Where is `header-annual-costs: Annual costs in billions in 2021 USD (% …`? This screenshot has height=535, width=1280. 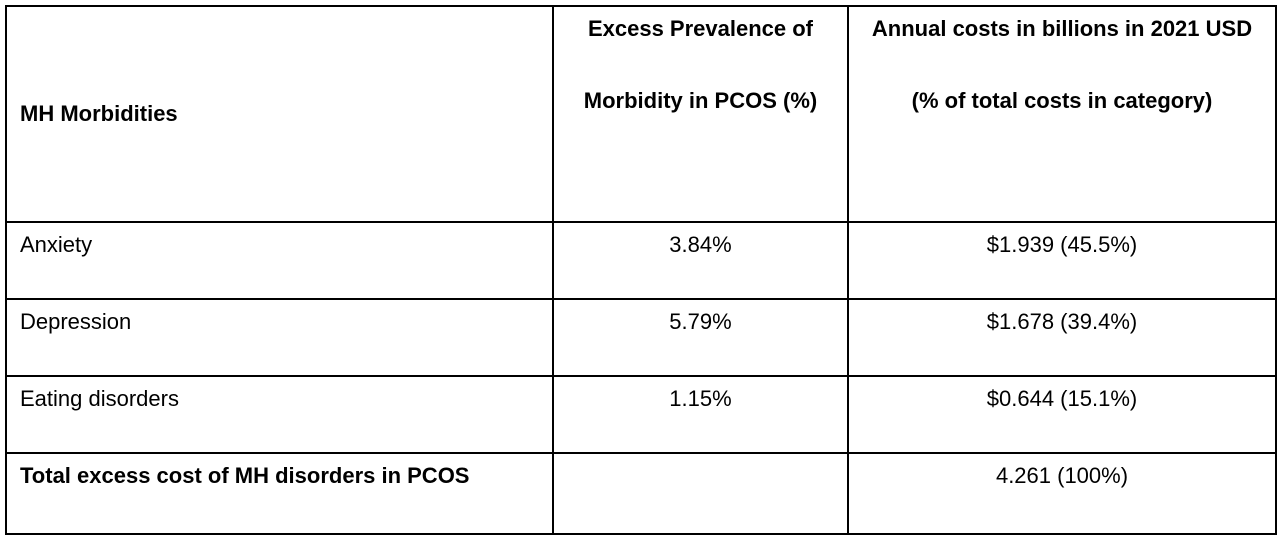
header-annual-costs: Annual costs in billions in 2021 USD (% … is located at coordinates (1062, 114).